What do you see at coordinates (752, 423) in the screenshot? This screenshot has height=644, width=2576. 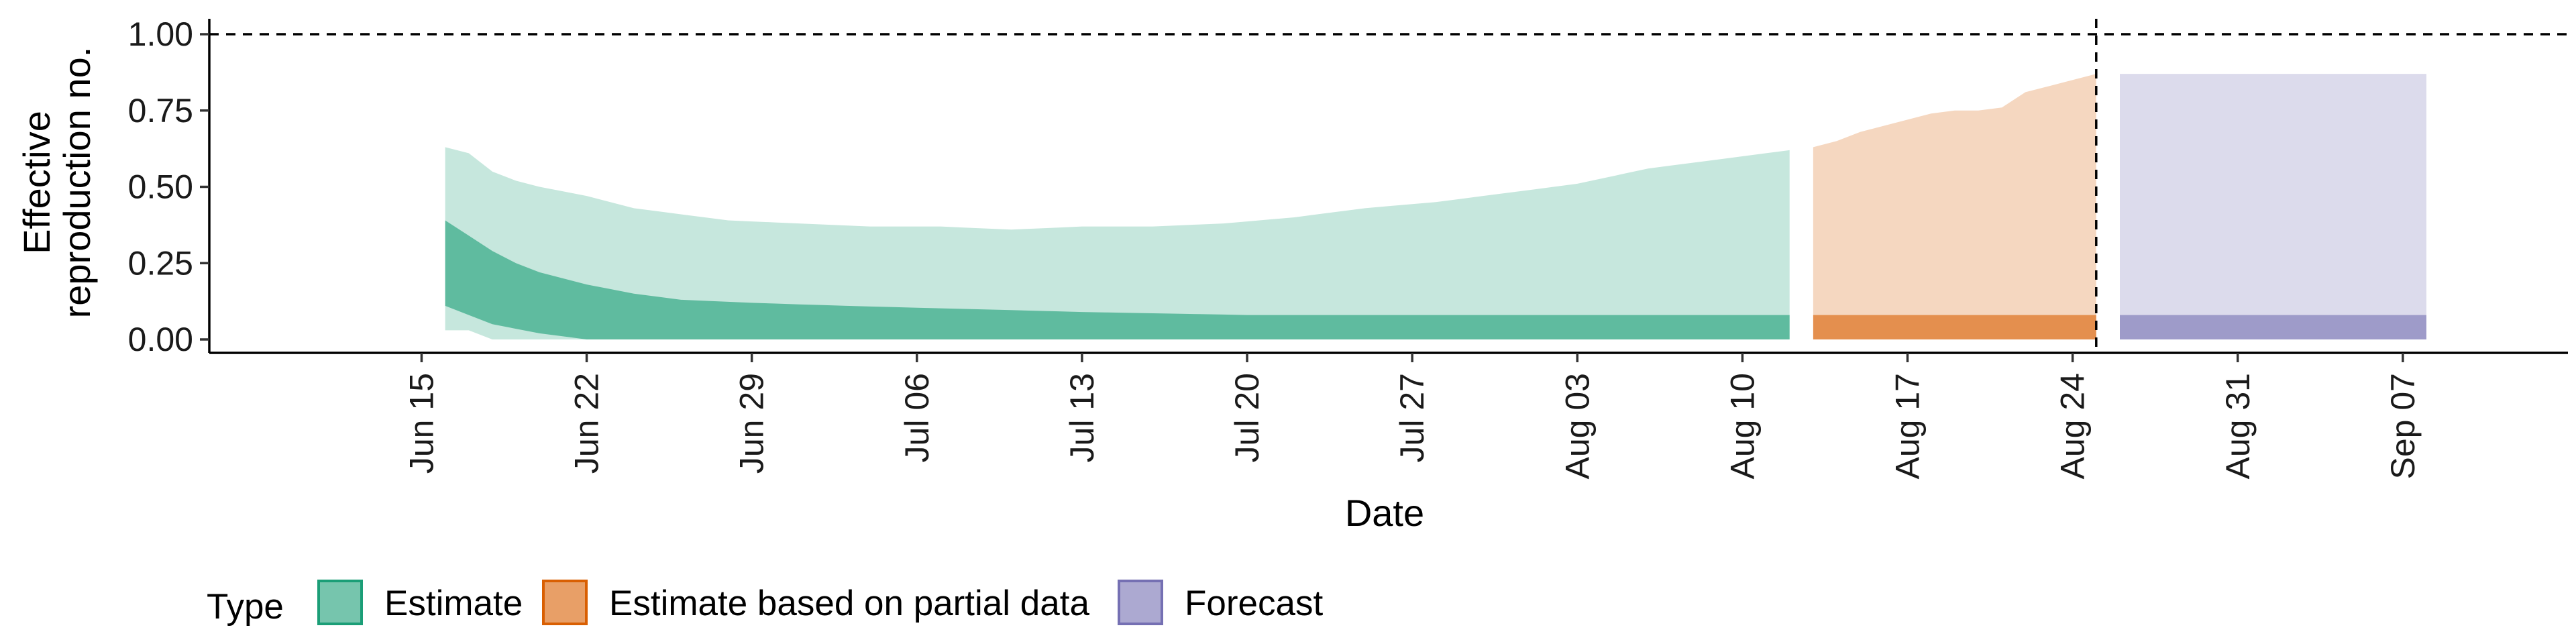 I see `x-tick-label: Jun 29` at bounding box center [752, 423].